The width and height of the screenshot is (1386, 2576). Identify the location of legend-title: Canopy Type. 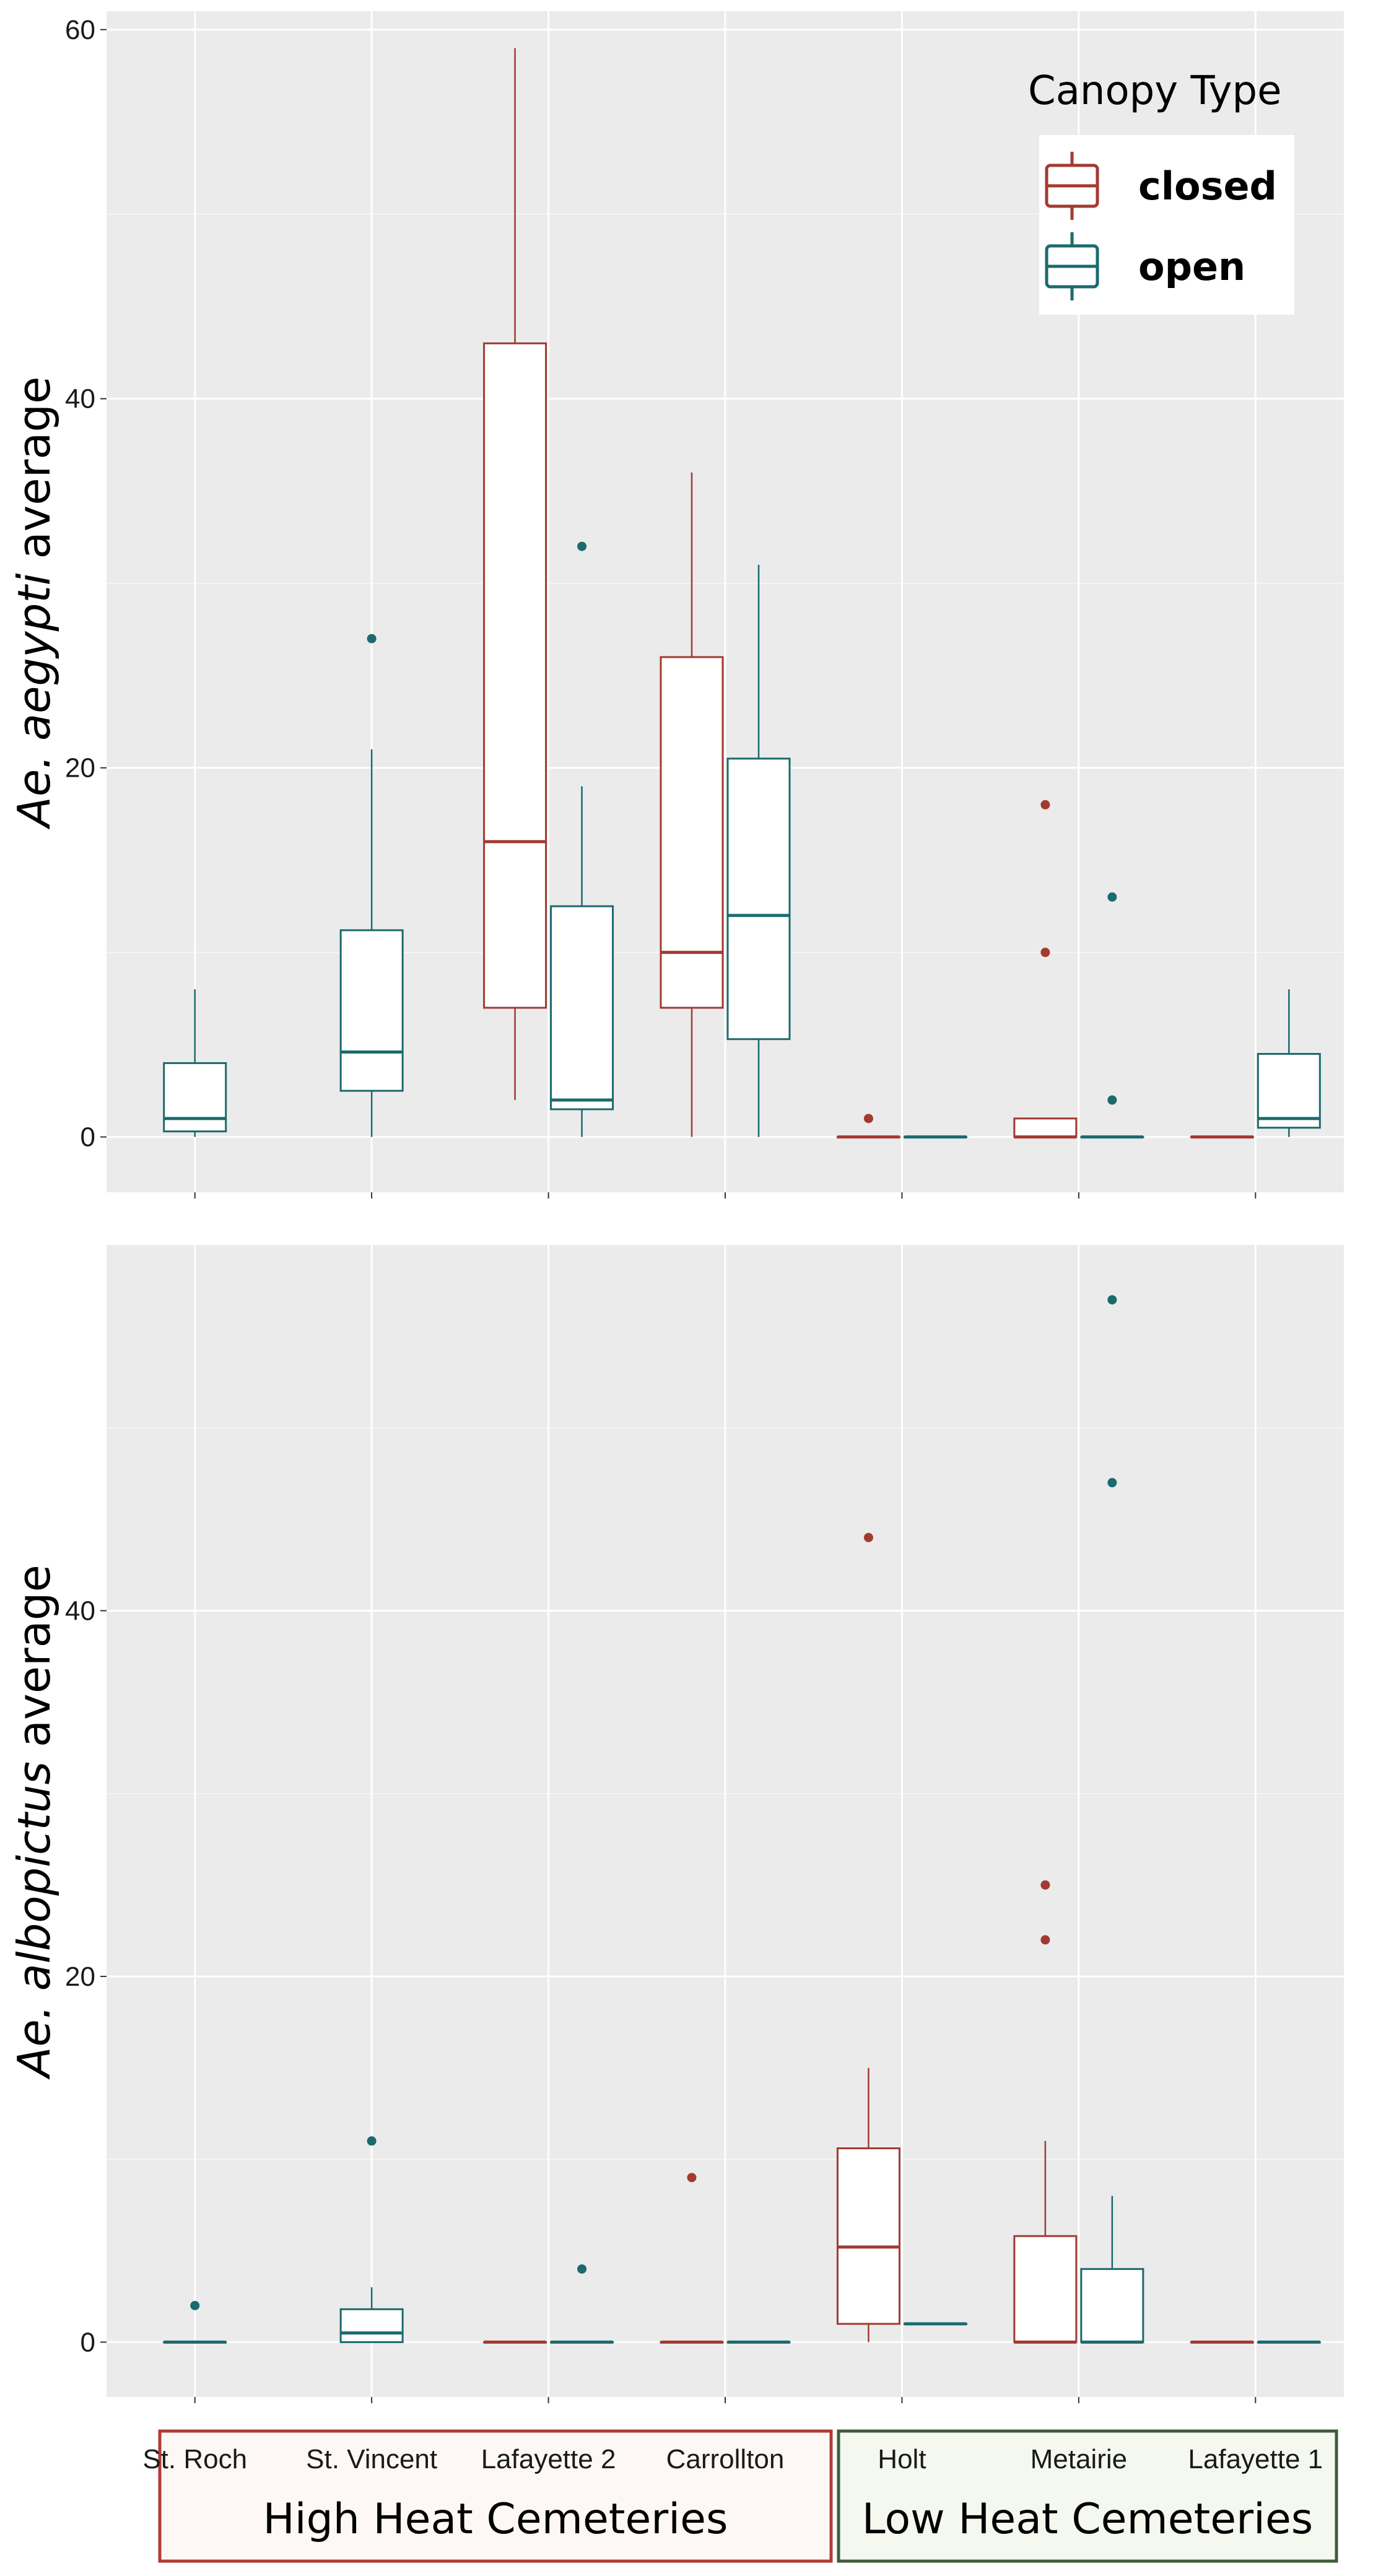
(1154, 91).